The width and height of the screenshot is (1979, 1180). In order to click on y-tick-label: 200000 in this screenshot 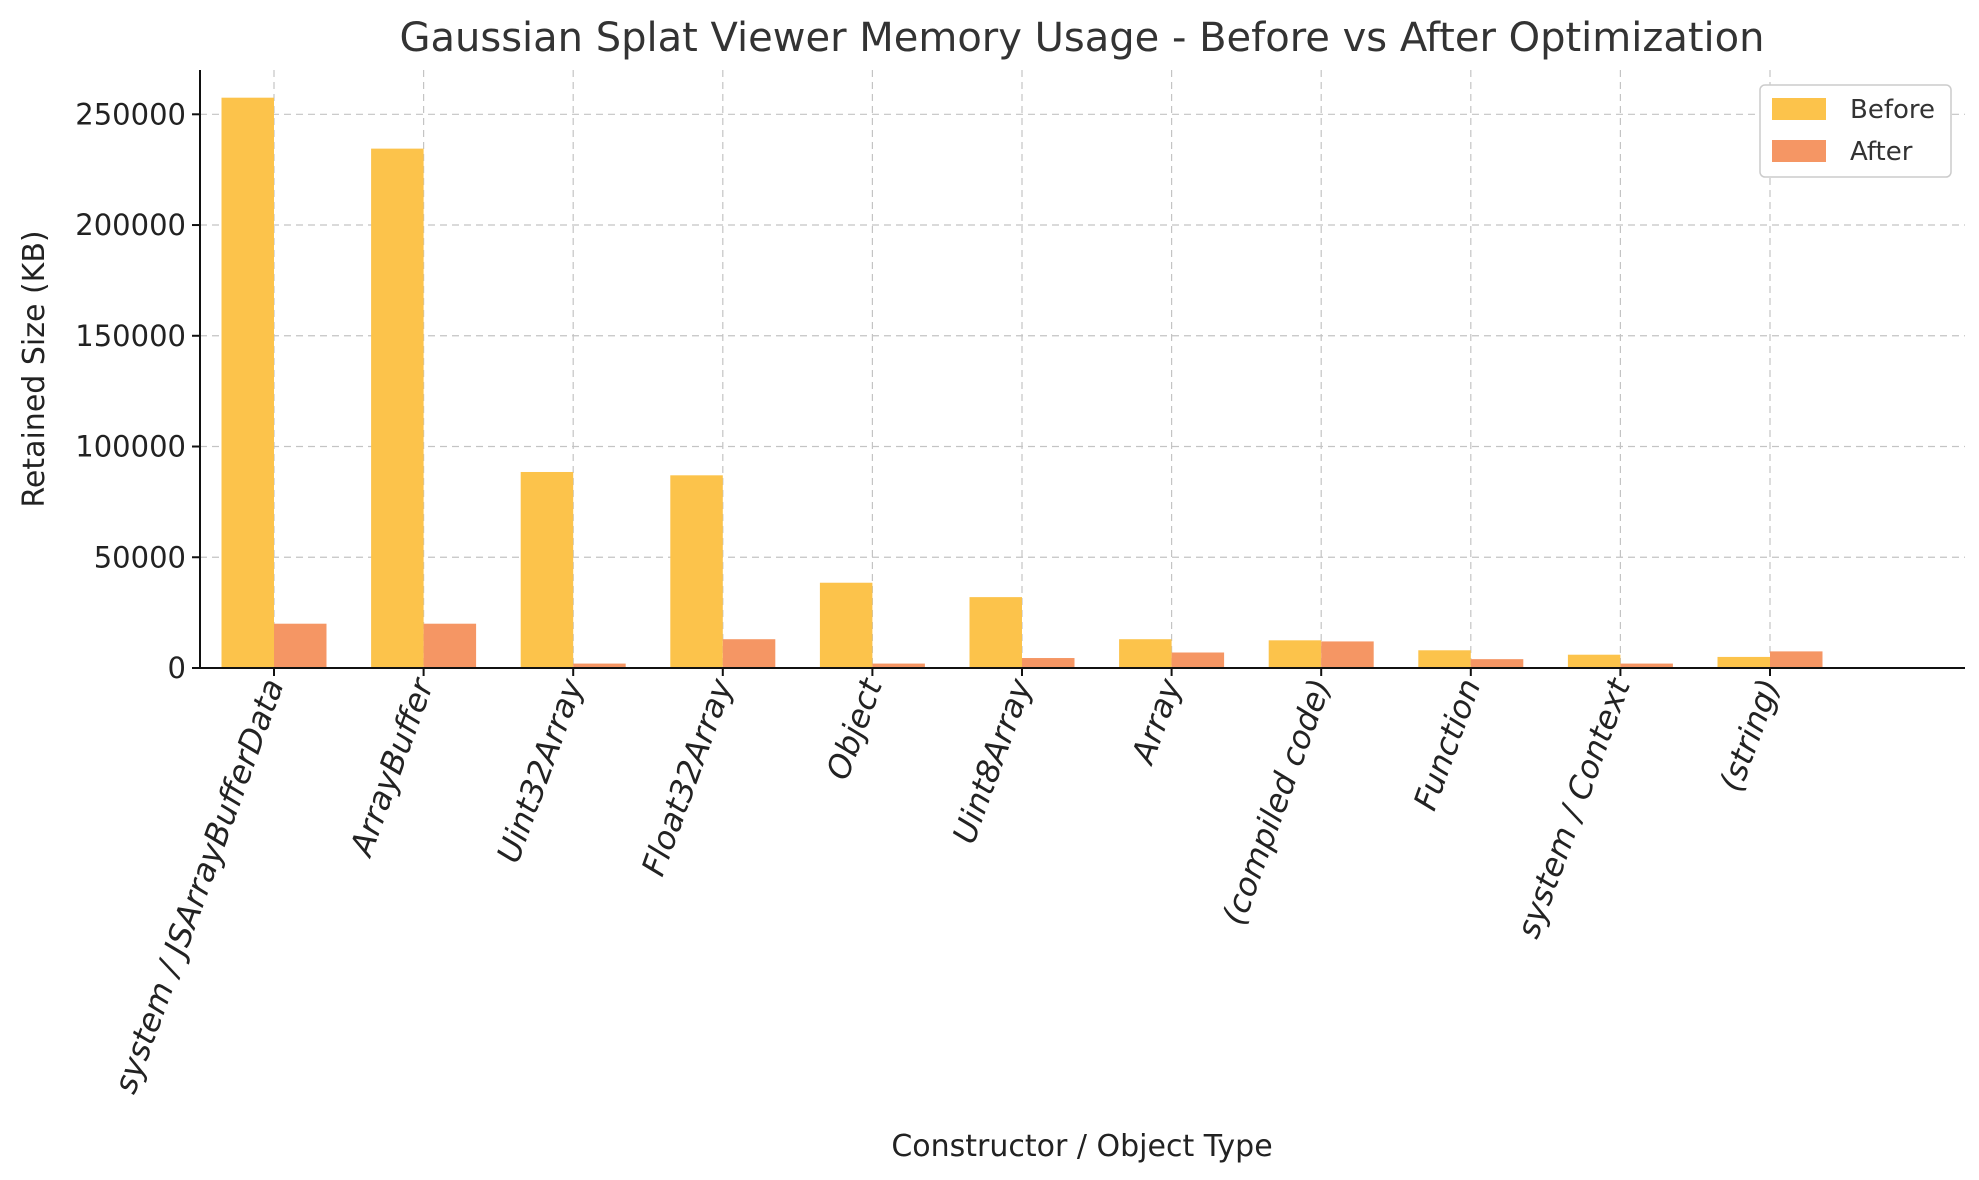, I will do `click(130, 225)`.